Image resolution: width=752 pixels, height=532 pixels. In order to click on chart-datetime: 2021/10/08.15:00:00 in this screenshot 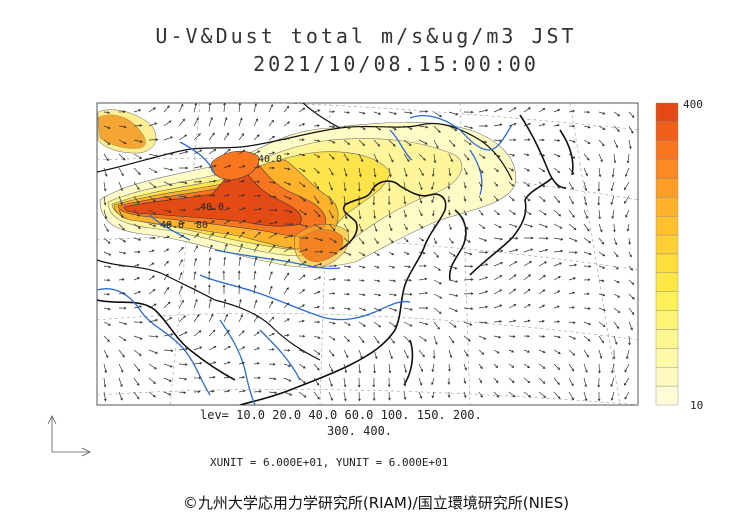, I will do `click(396, 64)`.